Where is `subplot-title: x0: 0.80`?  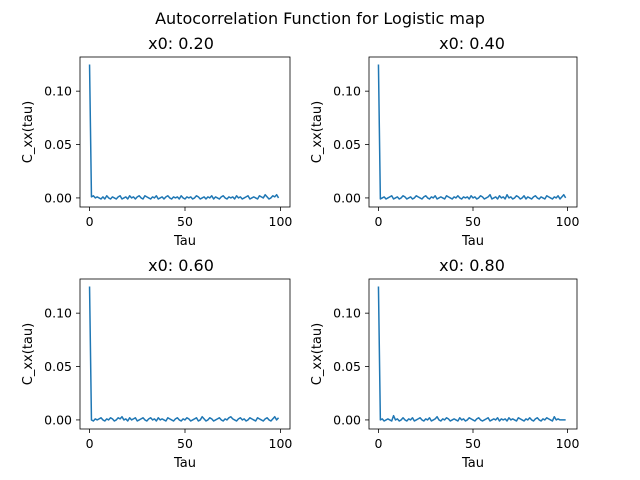
subplot-title: x0: 0.80 is located at coordinates (472, 265).